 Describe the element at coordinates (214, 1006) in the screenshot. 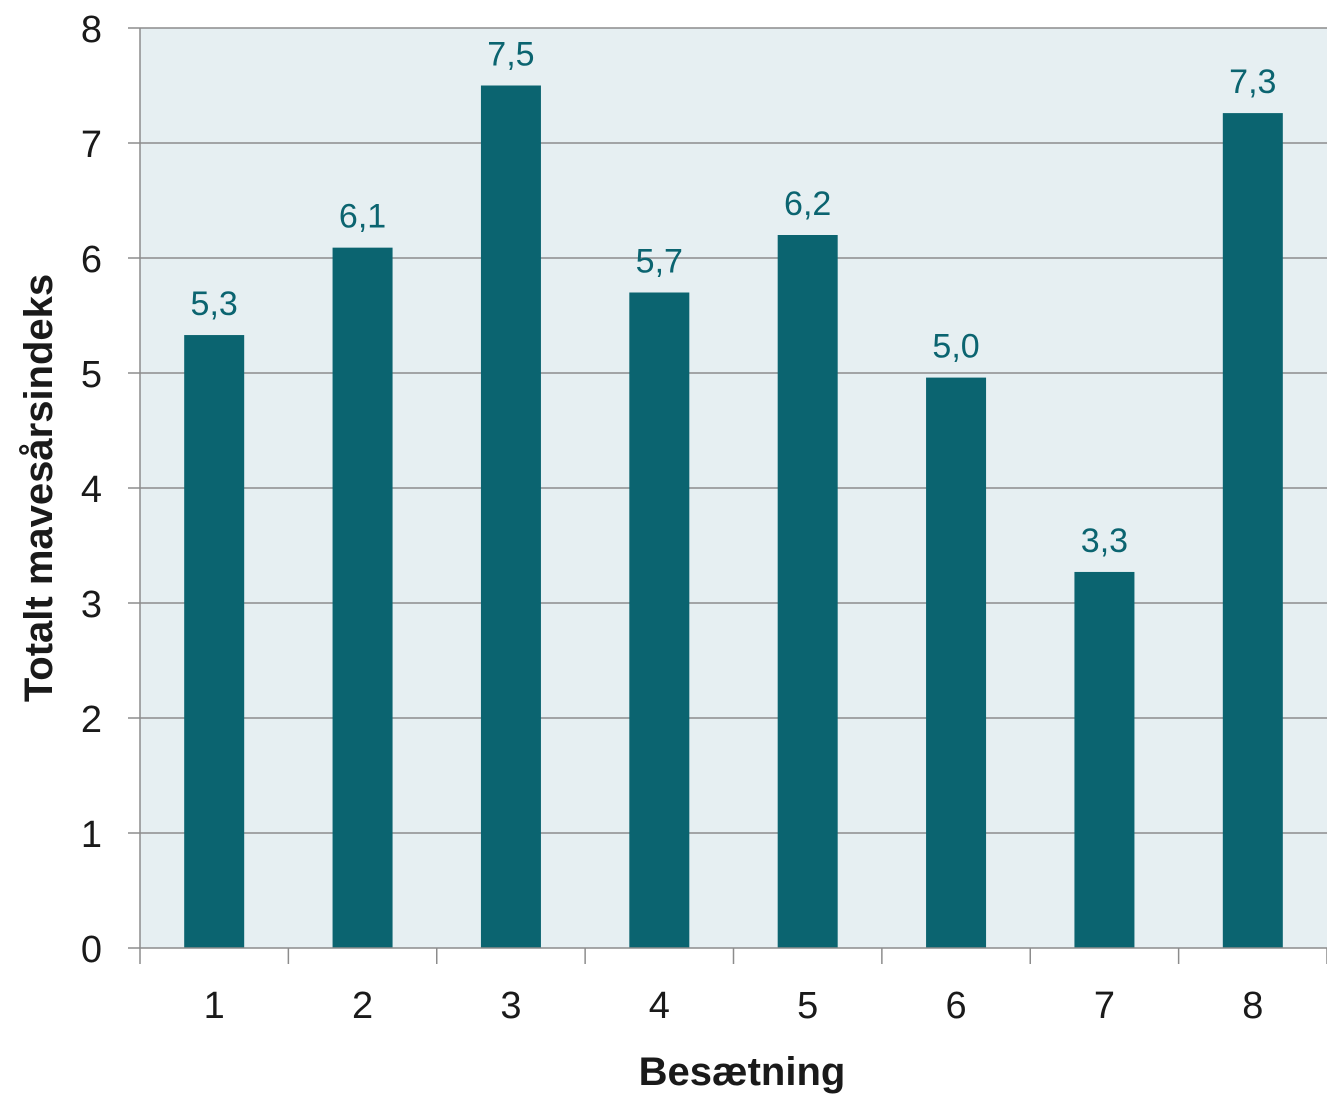

I see `x-tick-label: 1` at that location.